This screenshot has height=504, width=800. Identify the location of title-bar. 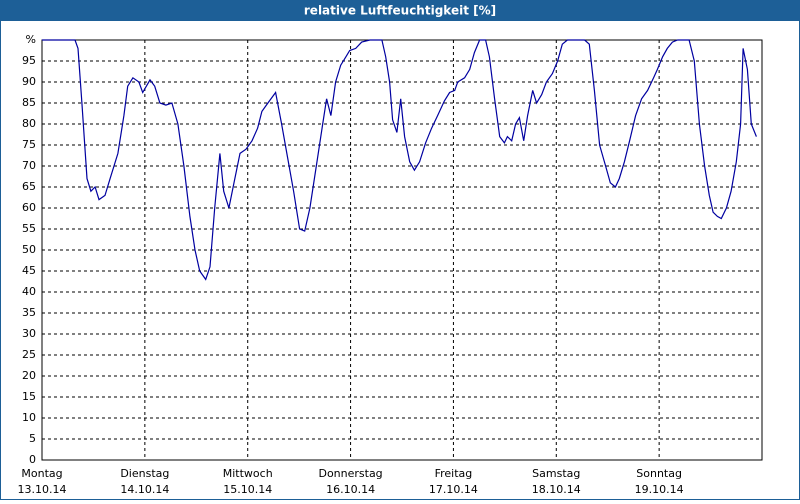
(400, 10).